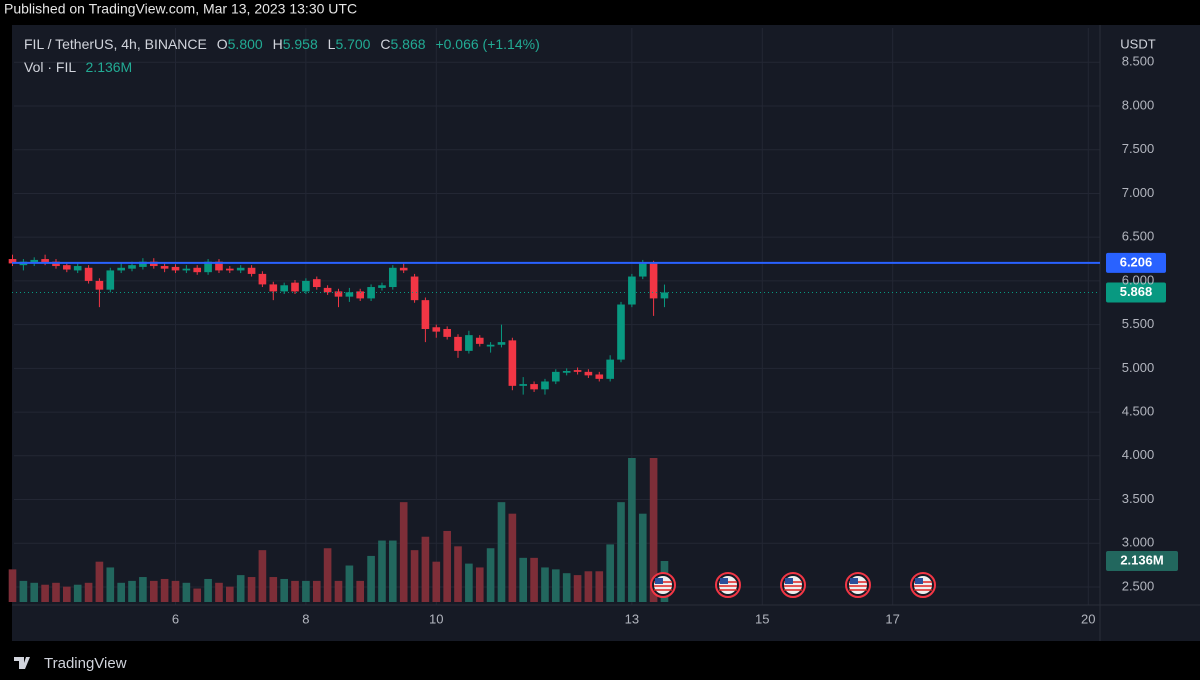 Image resolution: width=1200 pixels, height=680 pixels. Describe the element at coordinates (793, 585) in the screenshot. I see `event-flags` at that location.